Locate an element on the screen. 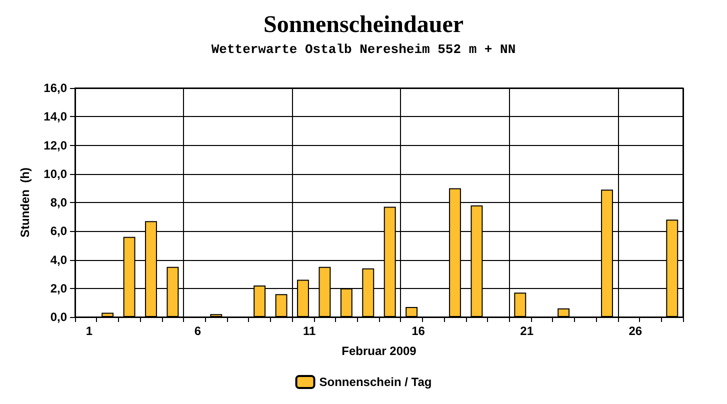  y-tick-label: 16,0 is located at coordinates (56, 88).